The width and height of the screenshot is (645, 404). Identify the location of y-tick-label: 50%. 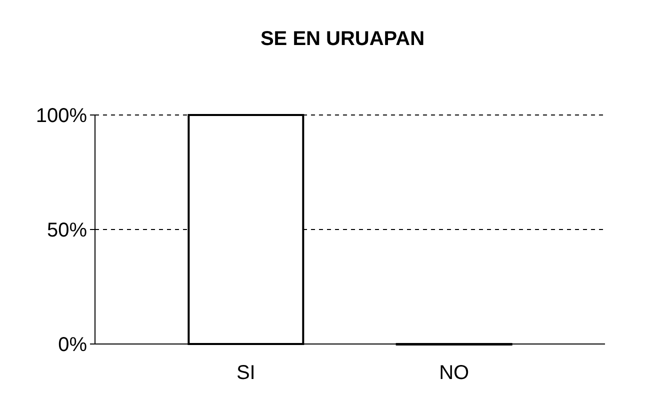
(67, 231).